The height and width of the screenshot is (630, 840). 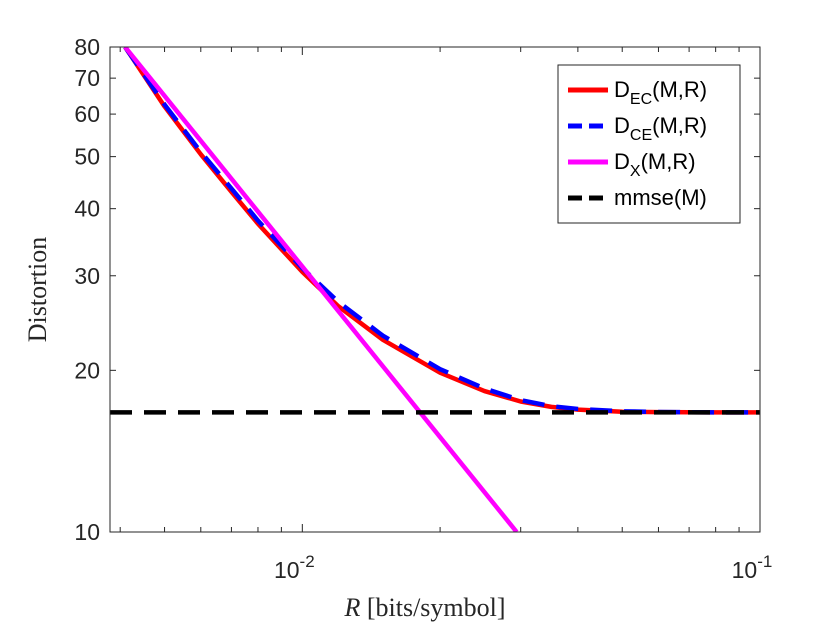 I want to click on y-tick-label: 20, so click(x=87, y=370).